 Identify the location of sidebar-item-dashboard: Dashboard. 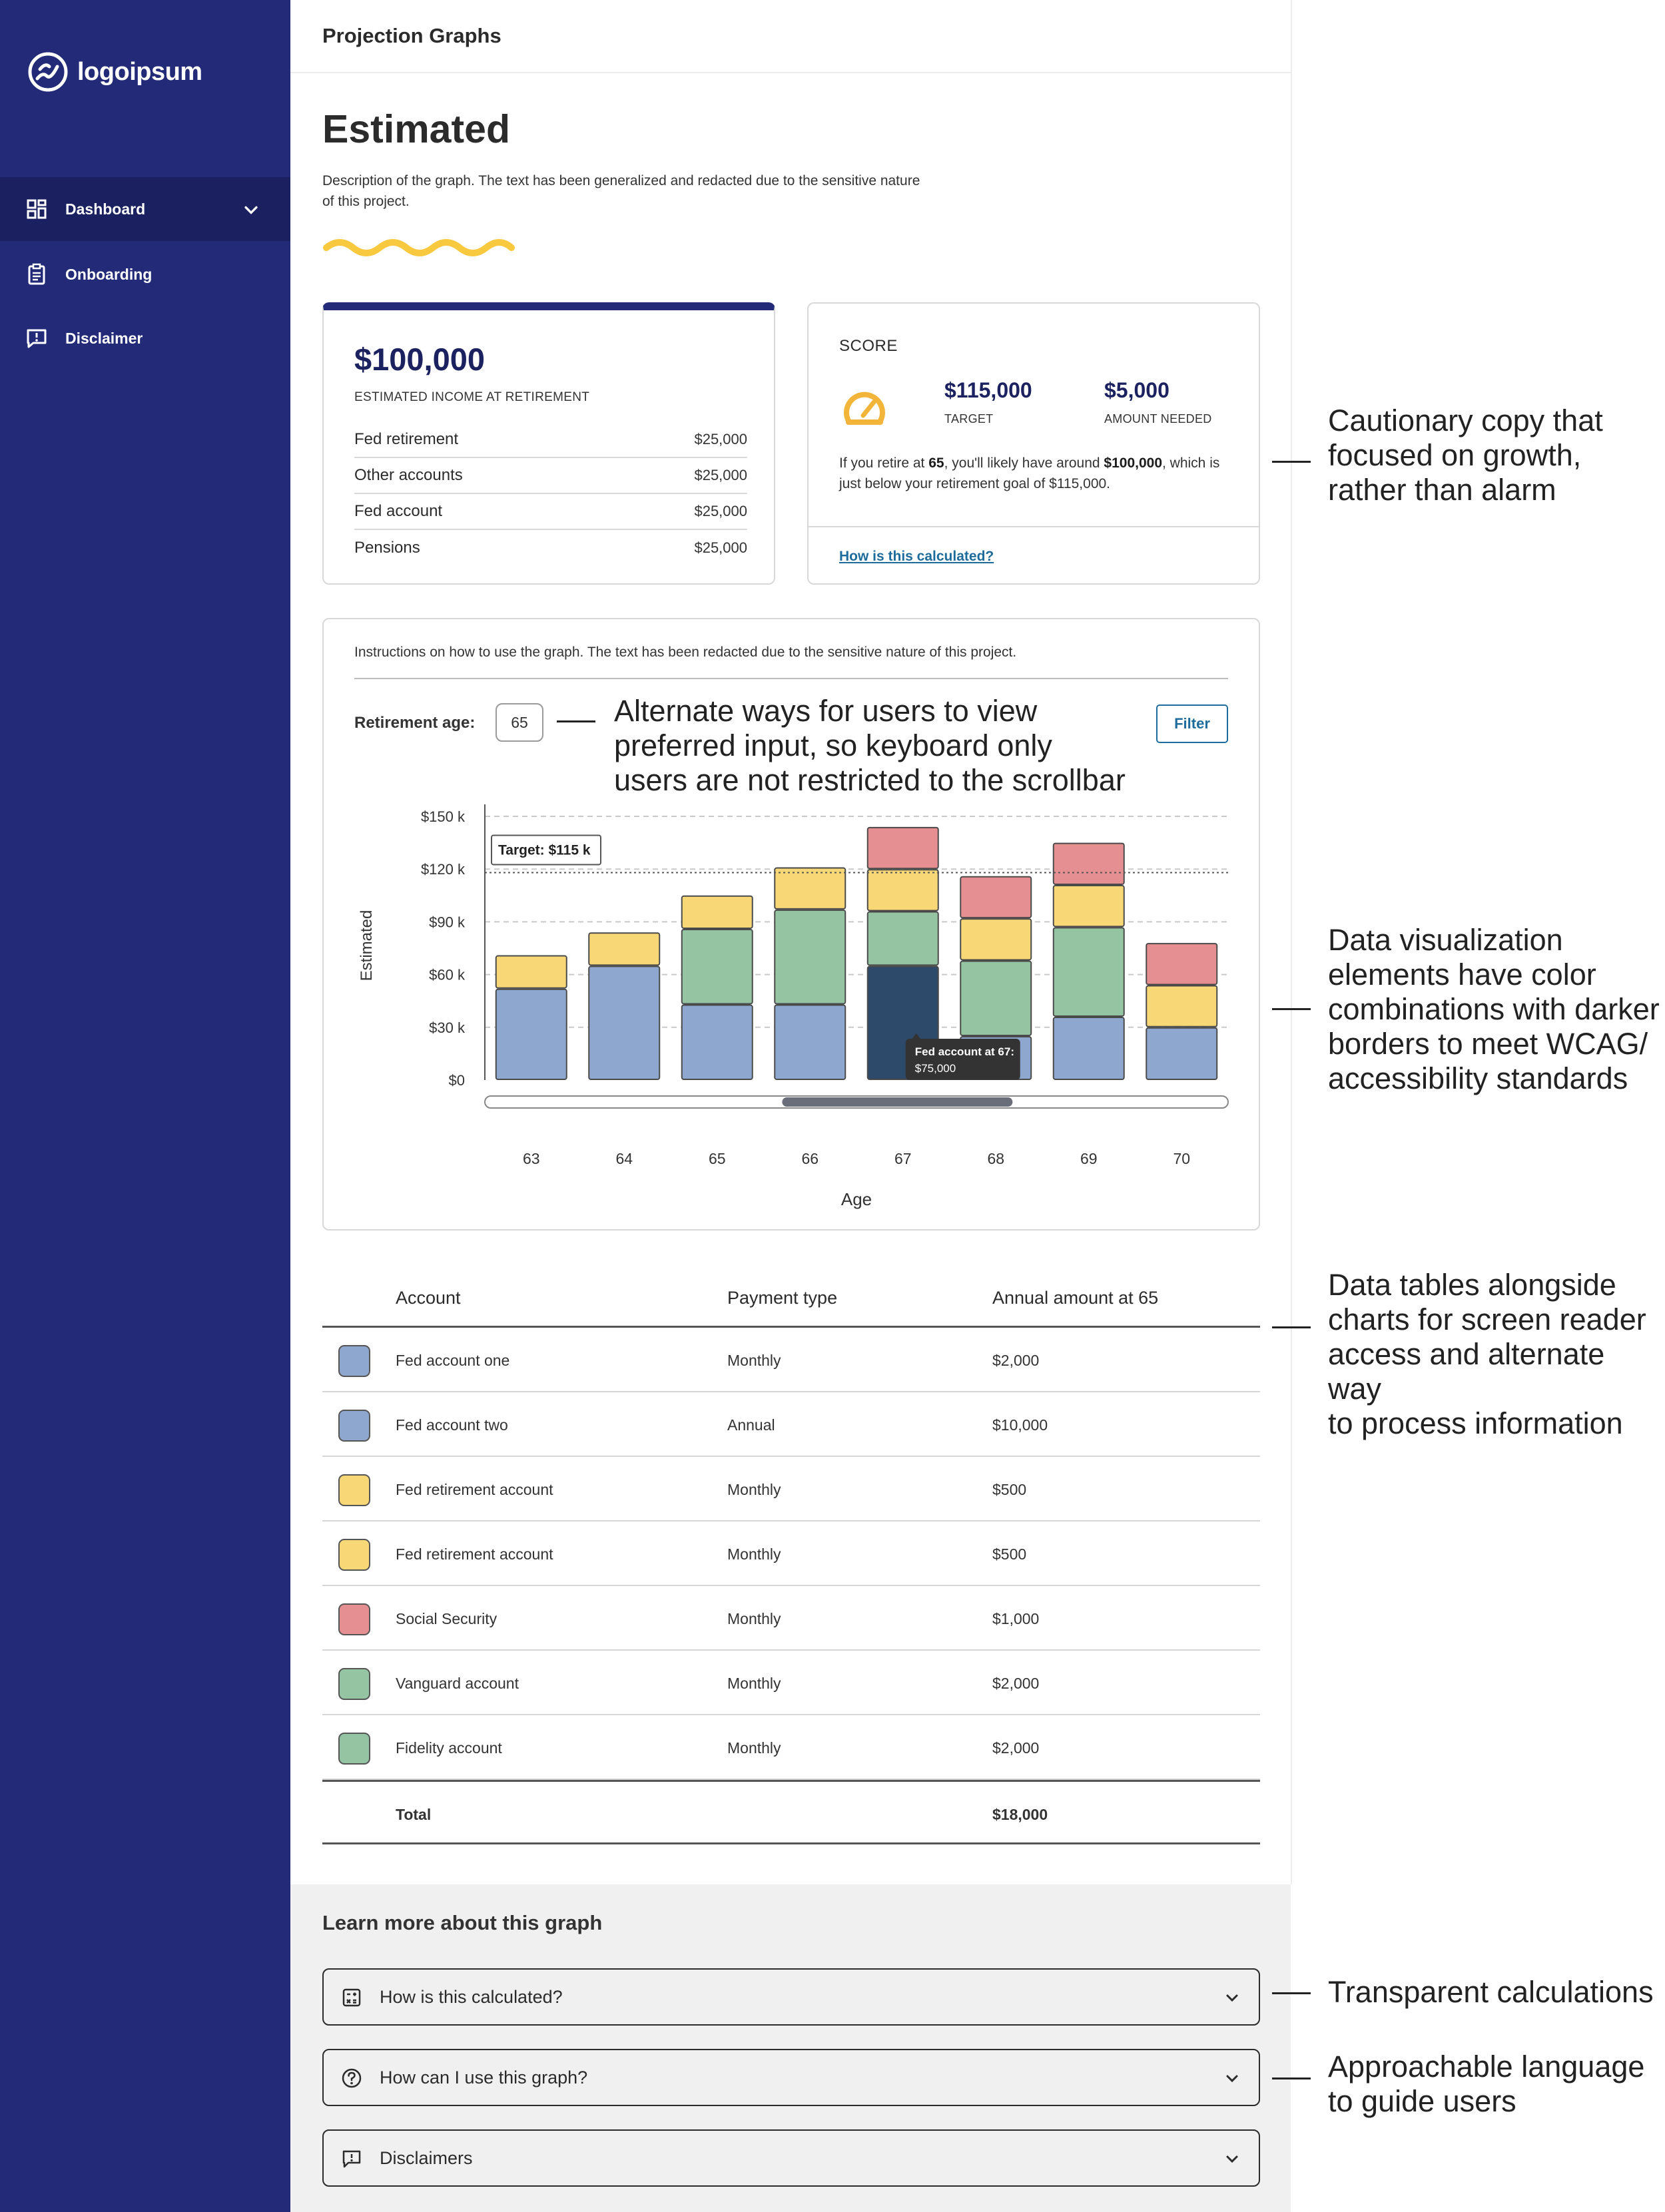
(145, 209).